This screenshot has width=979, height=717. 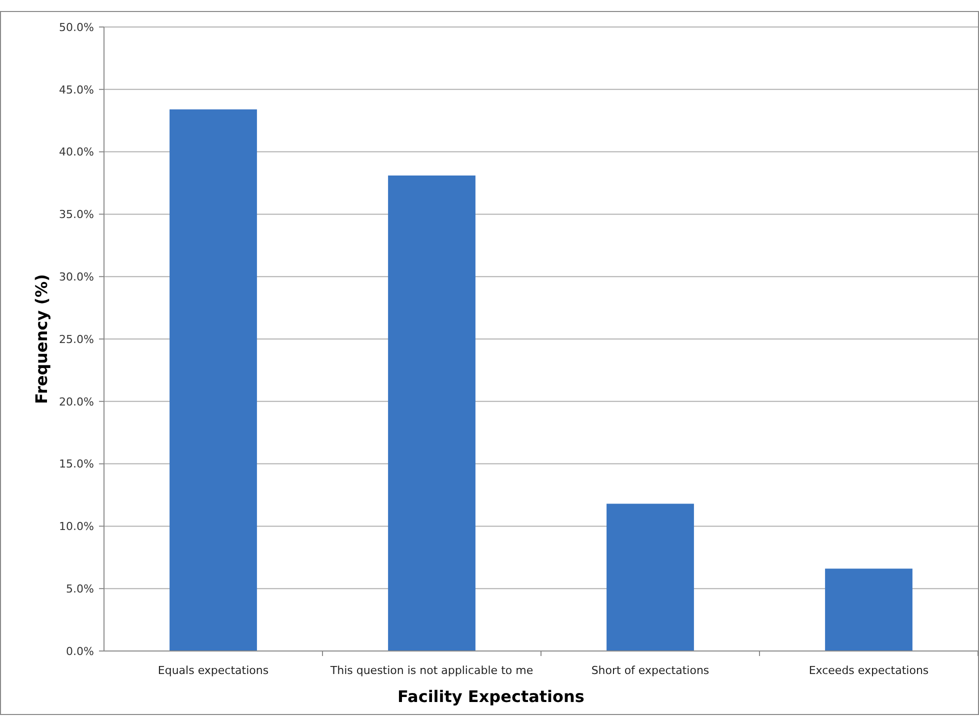 I want to click on y-tick-label: 10.0%, so click(x=76, y=527).